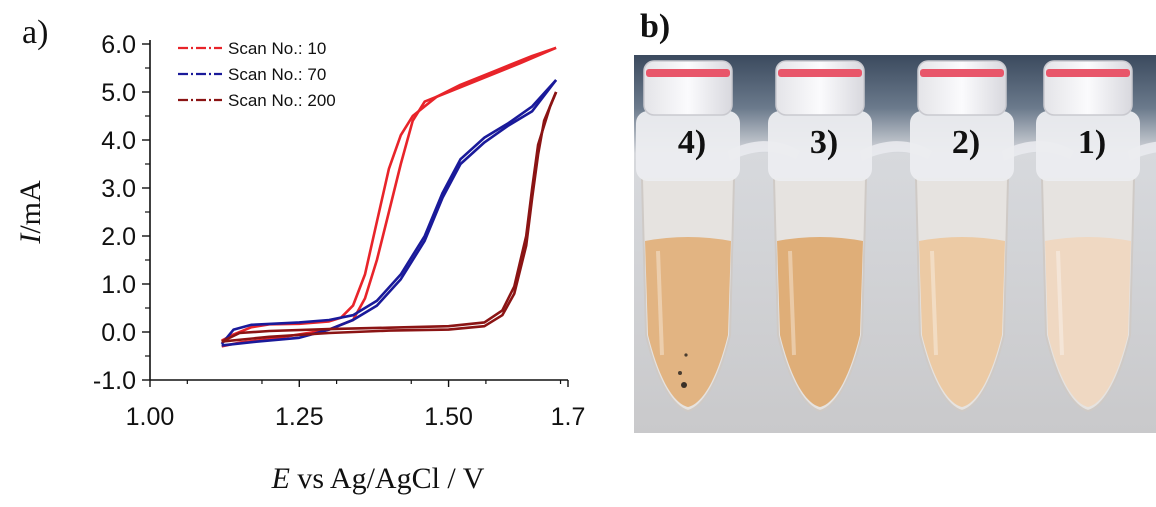 Image resolution: width=1156 pixels, height=507 pixels. What do you see at coordinates (280, 478) in the screenshot?
I see `x-axis-variable: E` at bounding box center [280, 478].